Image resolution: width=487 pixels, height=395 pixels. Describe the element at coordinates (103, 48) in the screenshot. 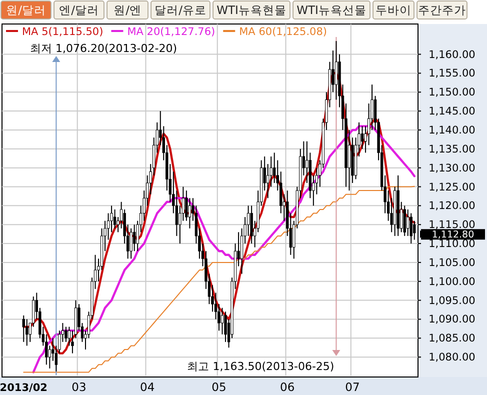

I see `annotation: 최저 1,076.20(2013-02-20)` at that location.